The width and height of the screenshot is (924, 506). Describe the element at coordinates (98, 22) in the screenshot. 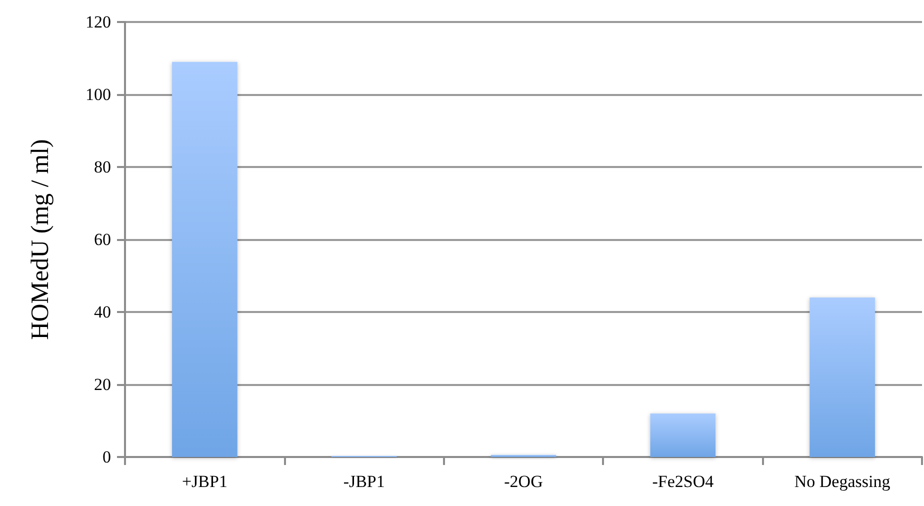

I see `y-tick-label: 120` at that location.